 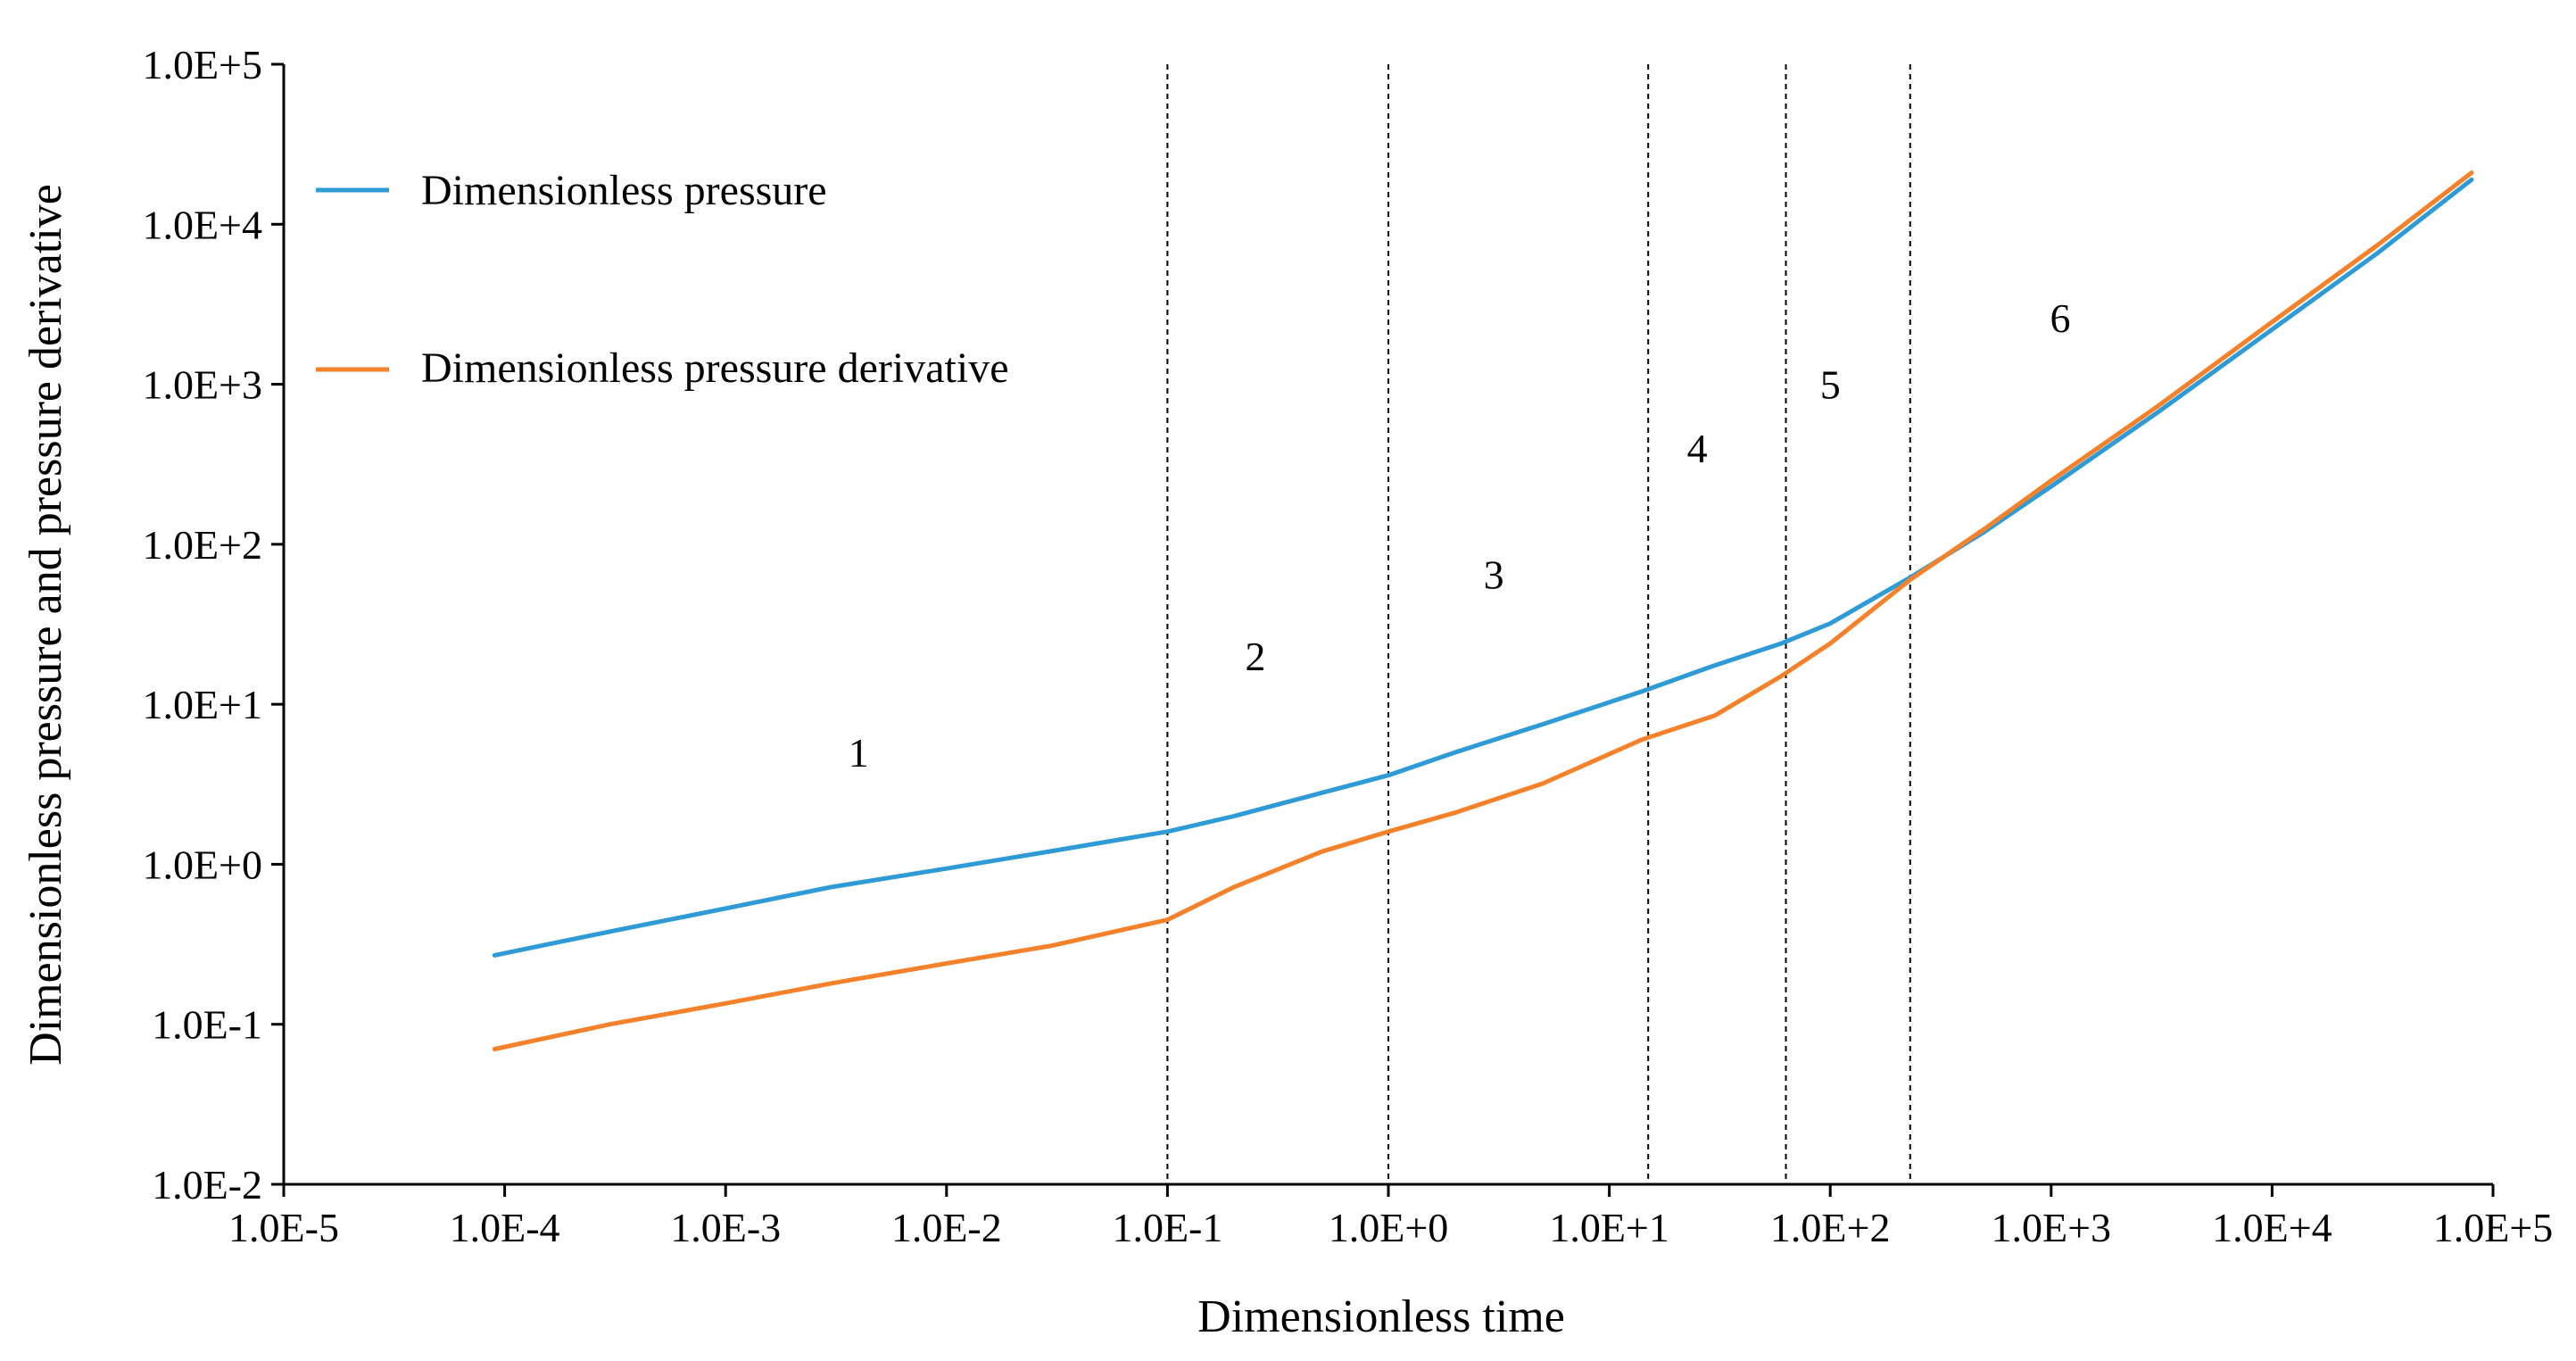 I want to click on legend-label-pressure: Dimensionless pressure, so click(x=624, y=190).